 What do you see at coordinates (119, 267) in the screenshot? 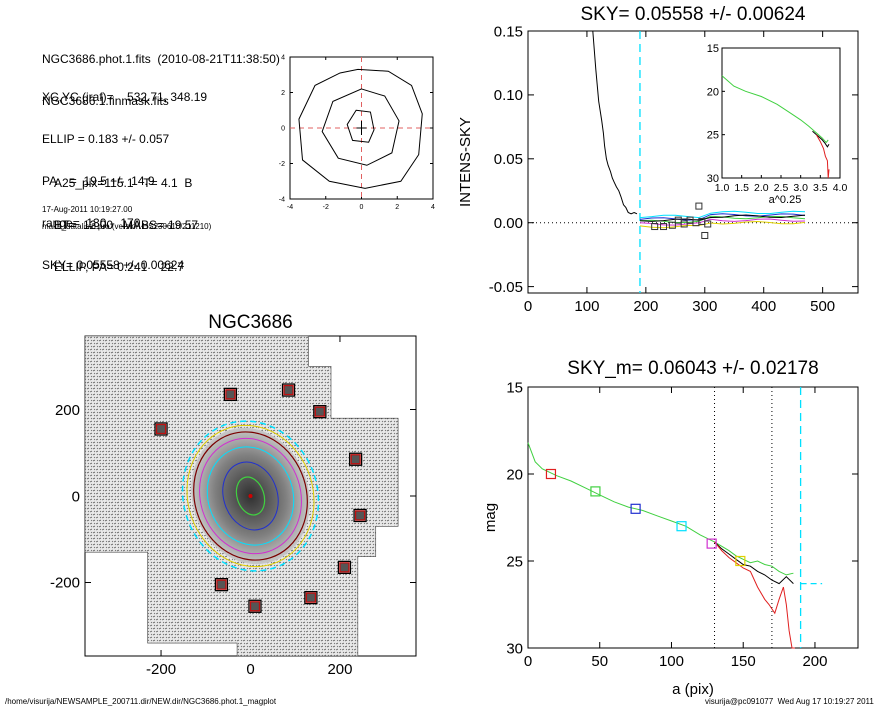
I see `header-line: ELLIP, PA= 0.241 22.7` at bounding box center [119, 267].